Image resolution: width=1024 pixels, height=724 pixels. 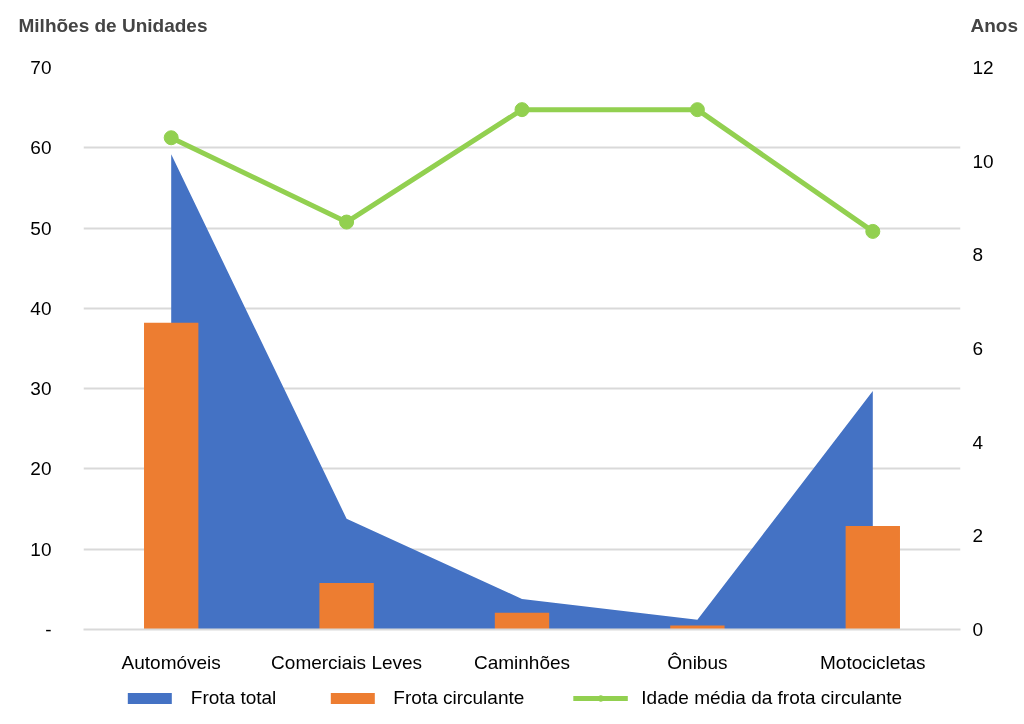 I want to click on y2-tick-label: 2, so click(x=978, y=536).